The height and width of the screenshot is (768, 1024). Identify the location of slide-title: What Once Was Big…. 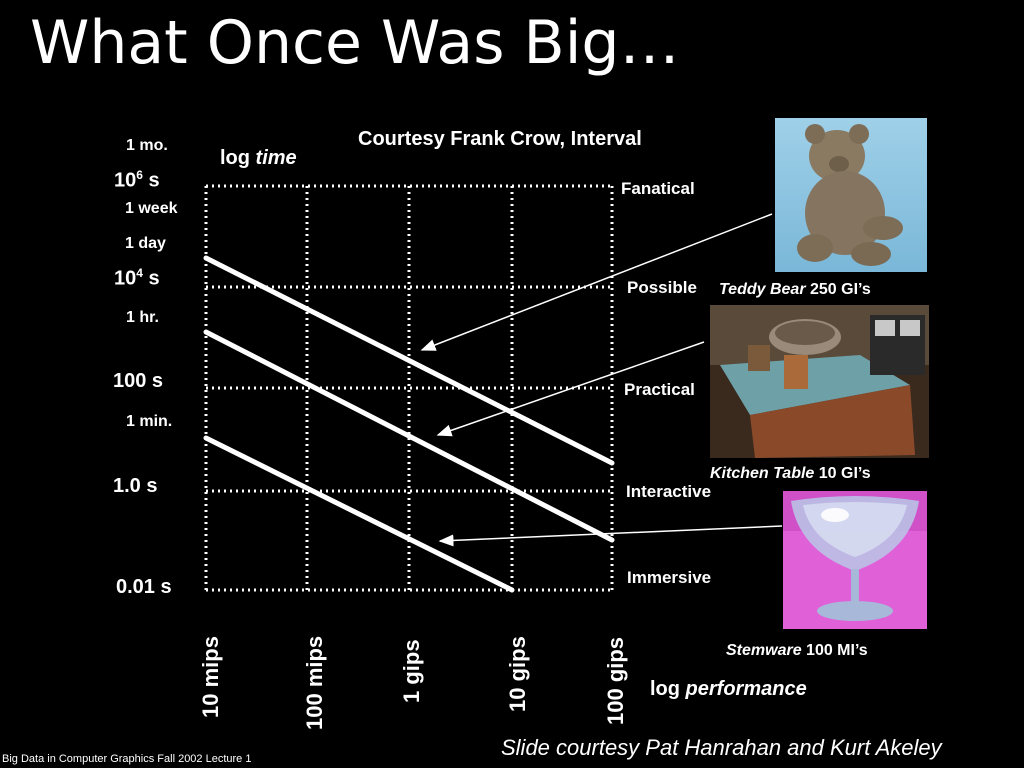
(355, 43).